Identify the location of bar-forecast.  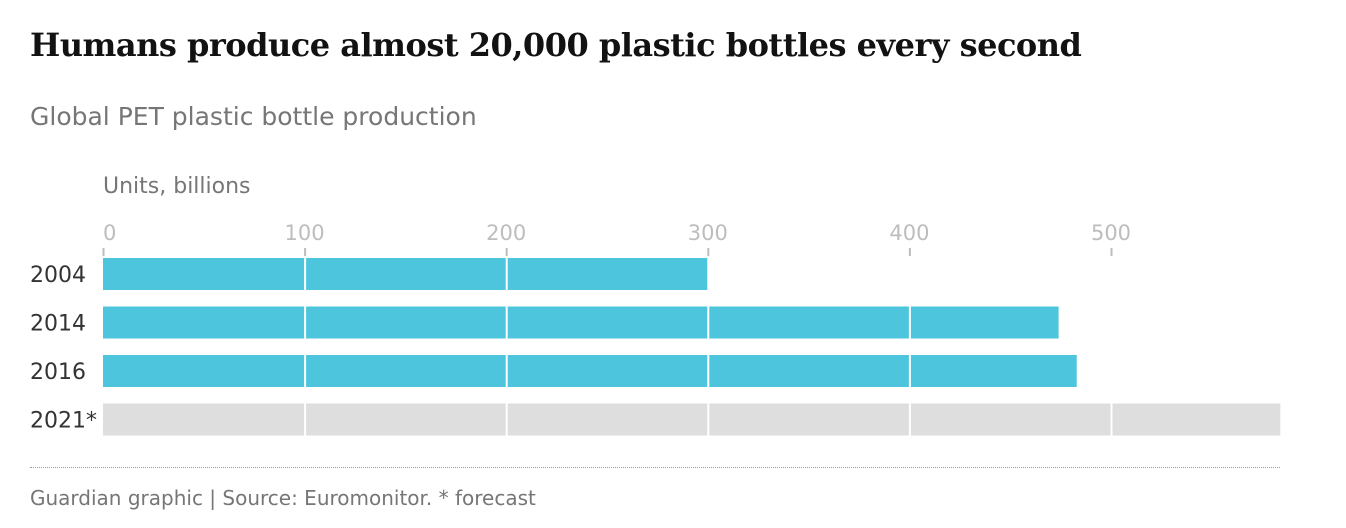
(692, 419).